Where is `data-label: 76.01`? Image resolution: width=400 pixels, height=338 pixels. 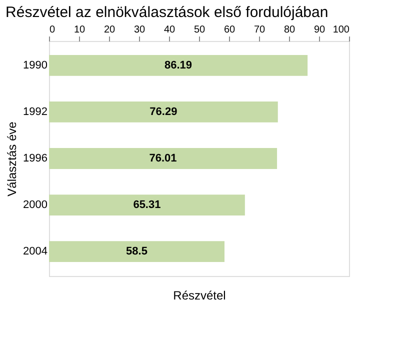 data-label: 76.01 is located at coordinates (163, 158).